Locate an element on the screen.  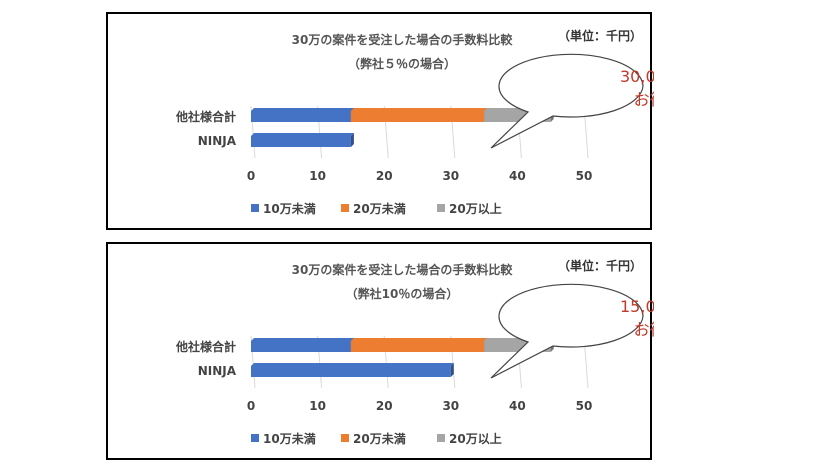
callout-amount: 30,000円 is located at coordinates (637, 76).